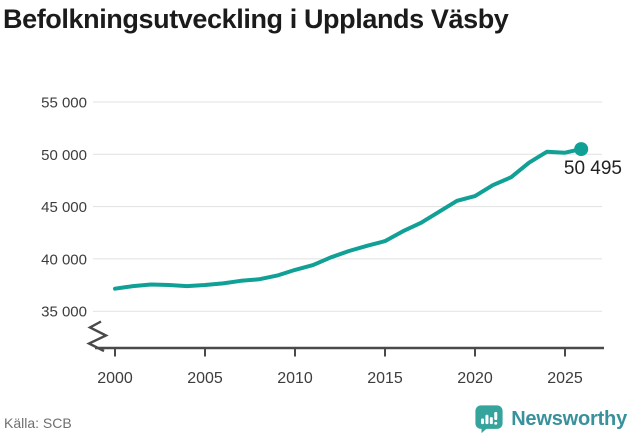 Image resolution: width=631 pixels, height=439 pixels. I want to click on x-tick-label: 2015, so click(385, 378).